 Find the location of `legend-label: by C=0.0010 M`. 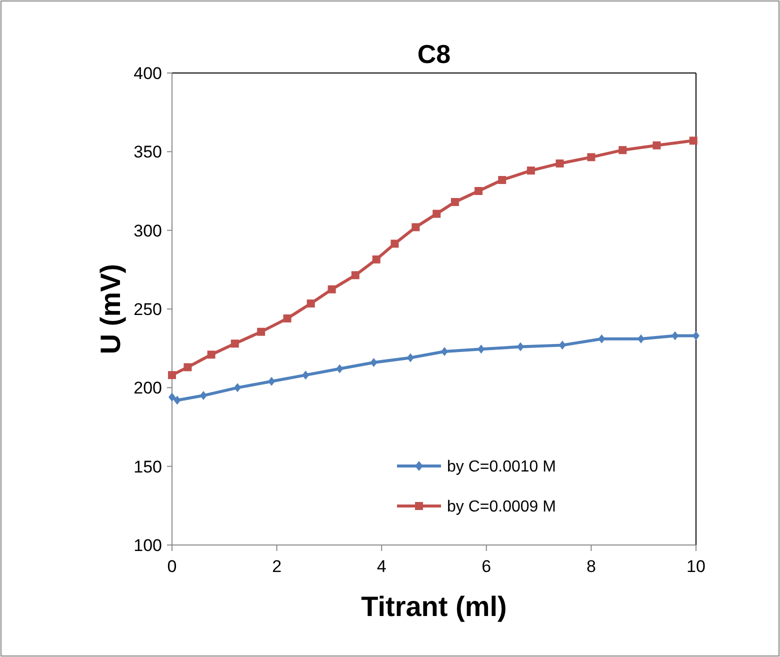

legend-label: by C=0.0010 M is located at coordinates (501, 467).